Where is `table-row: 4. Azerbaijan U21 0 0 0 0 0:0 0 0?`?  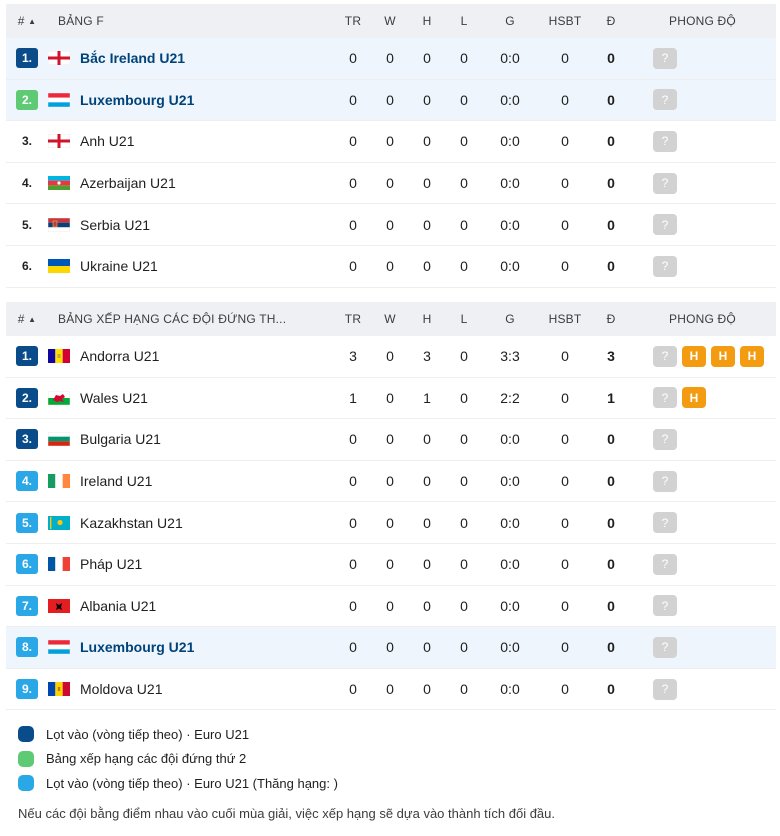
table-row: 4. Azerbaijan U21 0 0 0 0 0:0 0 0? is located at coordinates (391, 184).